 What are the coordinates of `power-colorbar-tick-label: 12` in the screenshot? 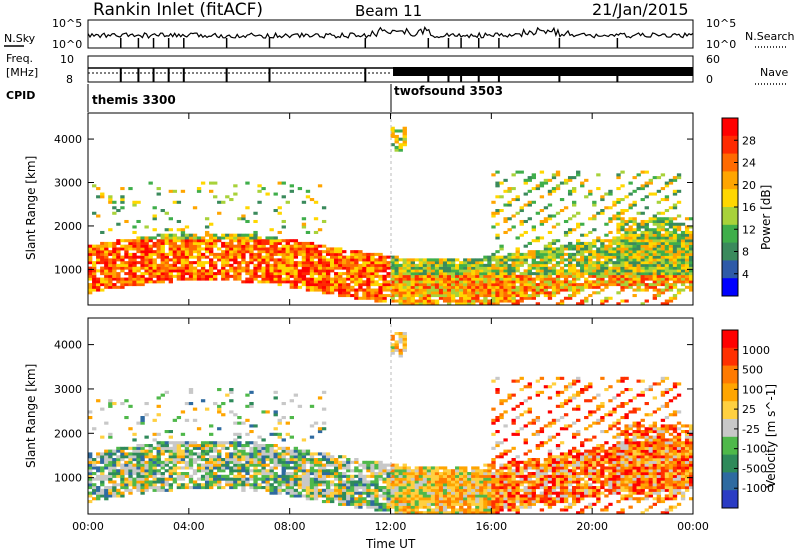 It's located at (749, 229).